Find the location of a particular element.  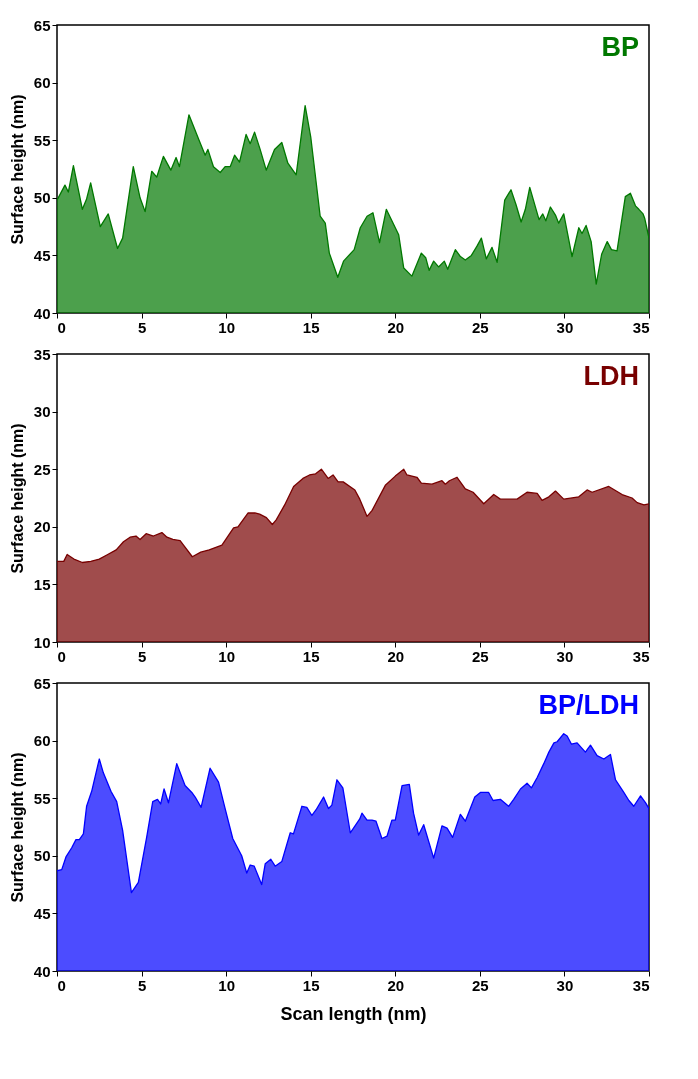

x-axis-title: Scan length (nm) is located at coordinates (353, 1013).